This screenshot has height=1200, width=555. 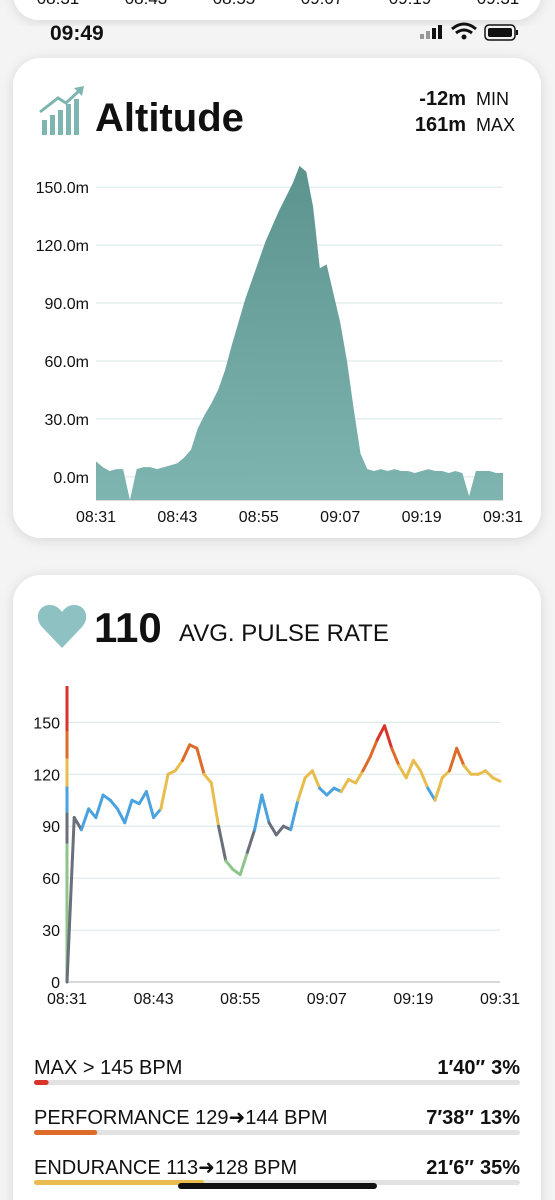 I want to click on y-tick-label: 60.0m, so click(x=67, y=362).